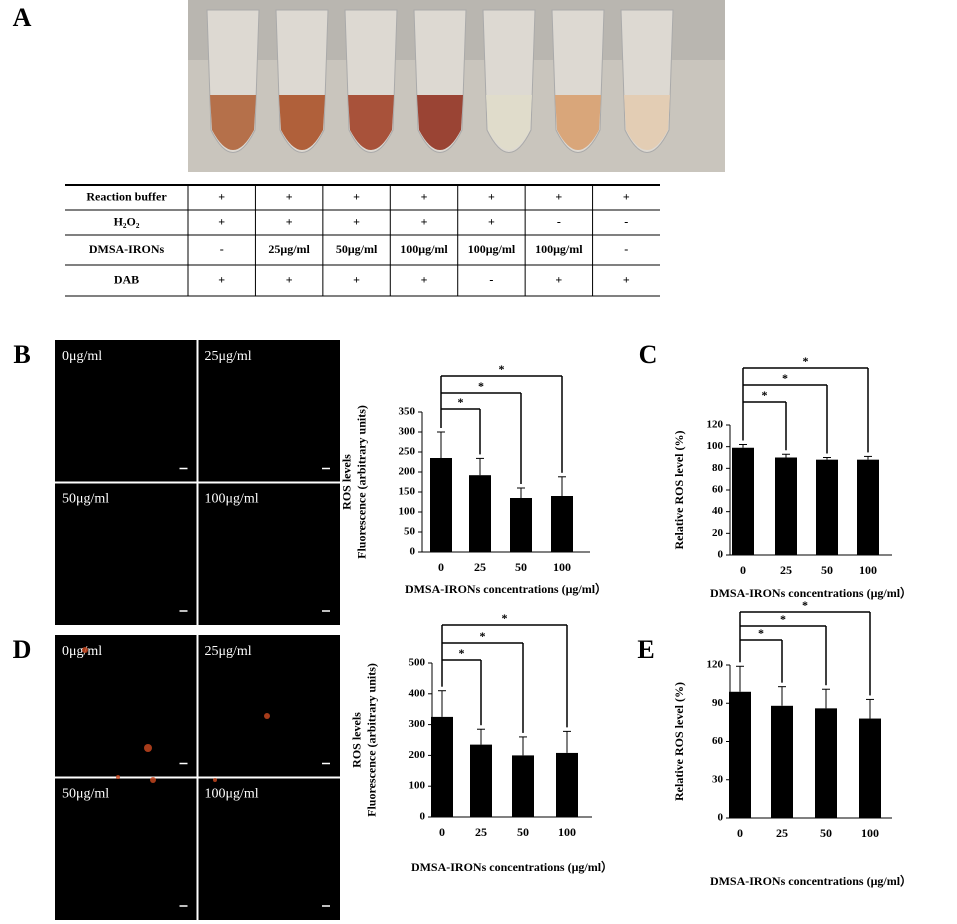 Image resolution: width=957 pixels, height=924 pixels. Describe the element at coordinates (126, 196) in the screenshot. I see `table-cell: Reaction buffer` at that location.